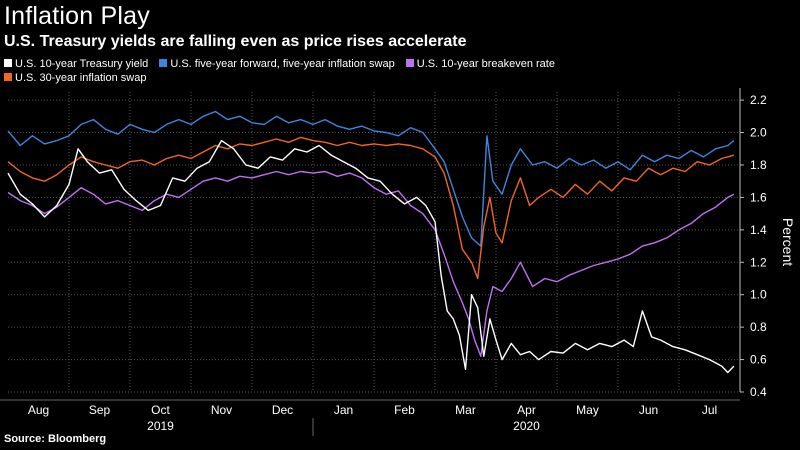 Image resolution: width=800 pixels, height=450 pixels. What do you see at coordinates (758, 360) in the screenshot?
I see `y-tick-label: 0.6` at bounding box center [758, 360].